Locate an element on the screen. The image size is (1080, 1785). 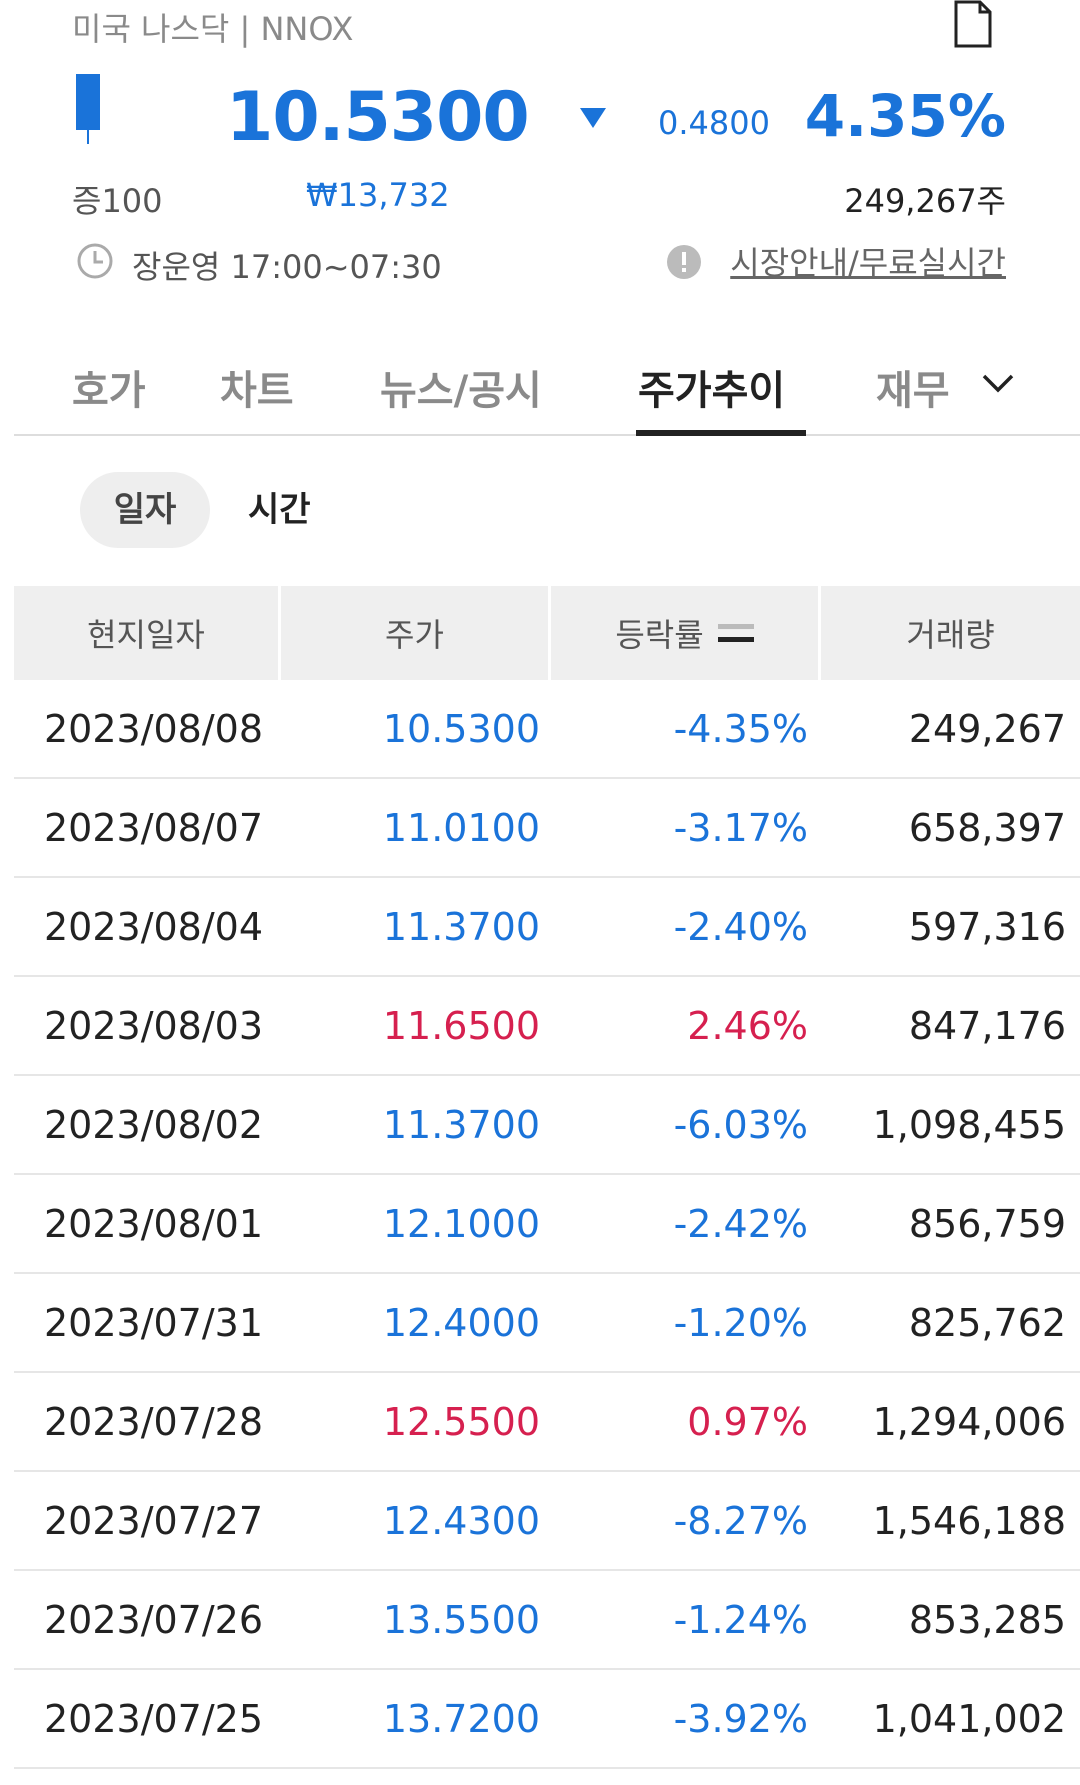
cell-change: -1.20% is located at coordinates (740, 1323).